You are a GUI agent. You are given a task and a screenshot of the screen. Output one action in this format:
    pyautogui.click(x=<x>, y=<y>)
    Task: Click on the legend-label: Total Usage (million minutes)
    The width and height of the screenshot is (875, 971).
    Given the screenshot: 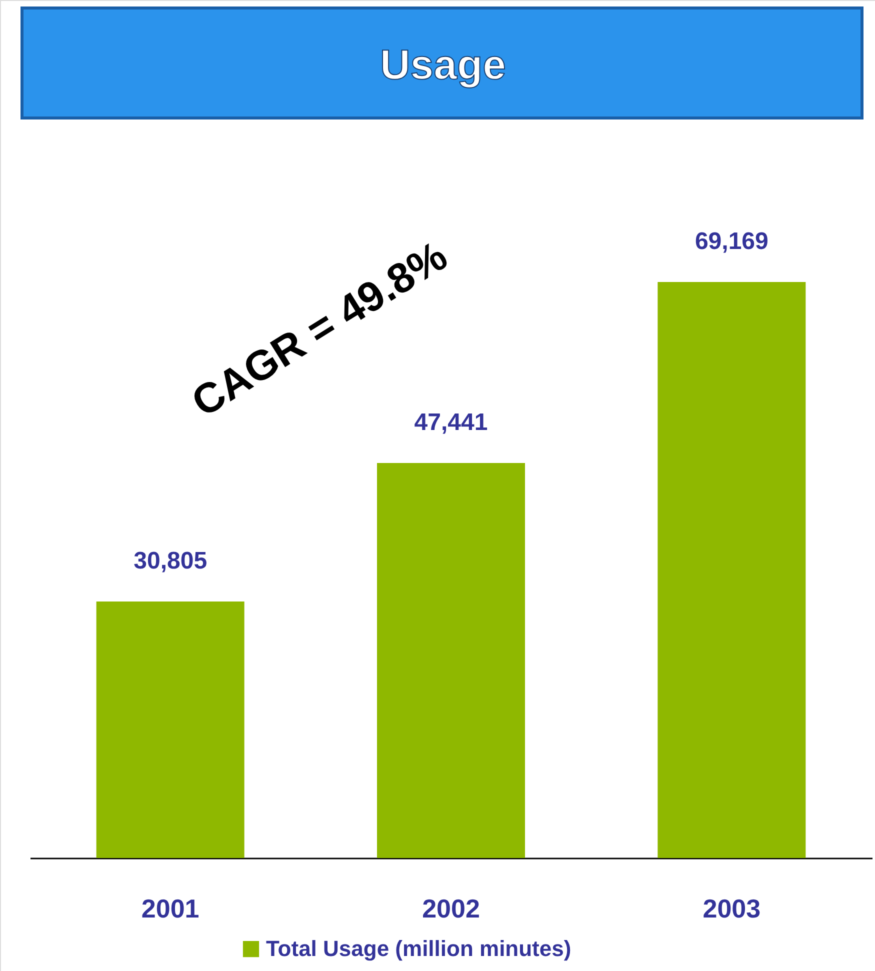 What is the action you would take?
    pyautogui.click(x=419, y=948)
    